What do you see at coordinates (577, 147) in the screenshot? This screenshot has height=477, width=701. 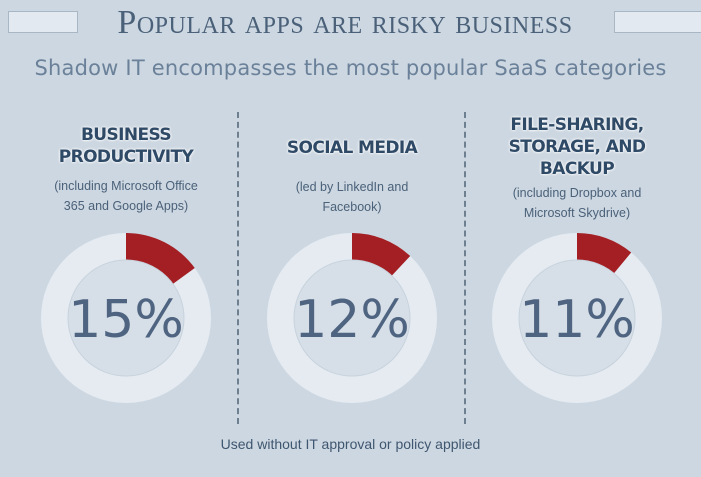 I see `category-title: FILE-SHARING, STORAGE, AND BACKUP` at bounding box center [577, 147].